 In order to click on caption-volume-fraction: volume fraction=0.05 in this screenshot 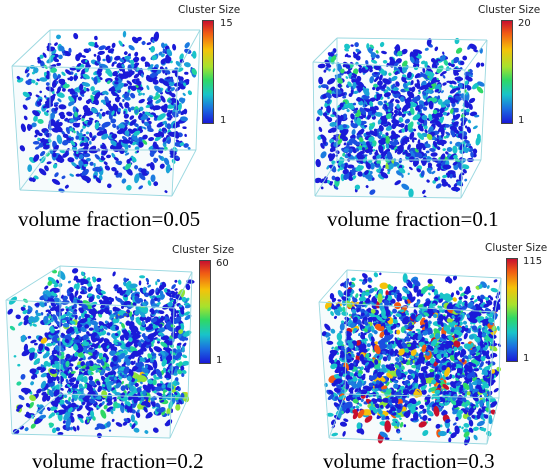, I will do `click(109, 219)`.